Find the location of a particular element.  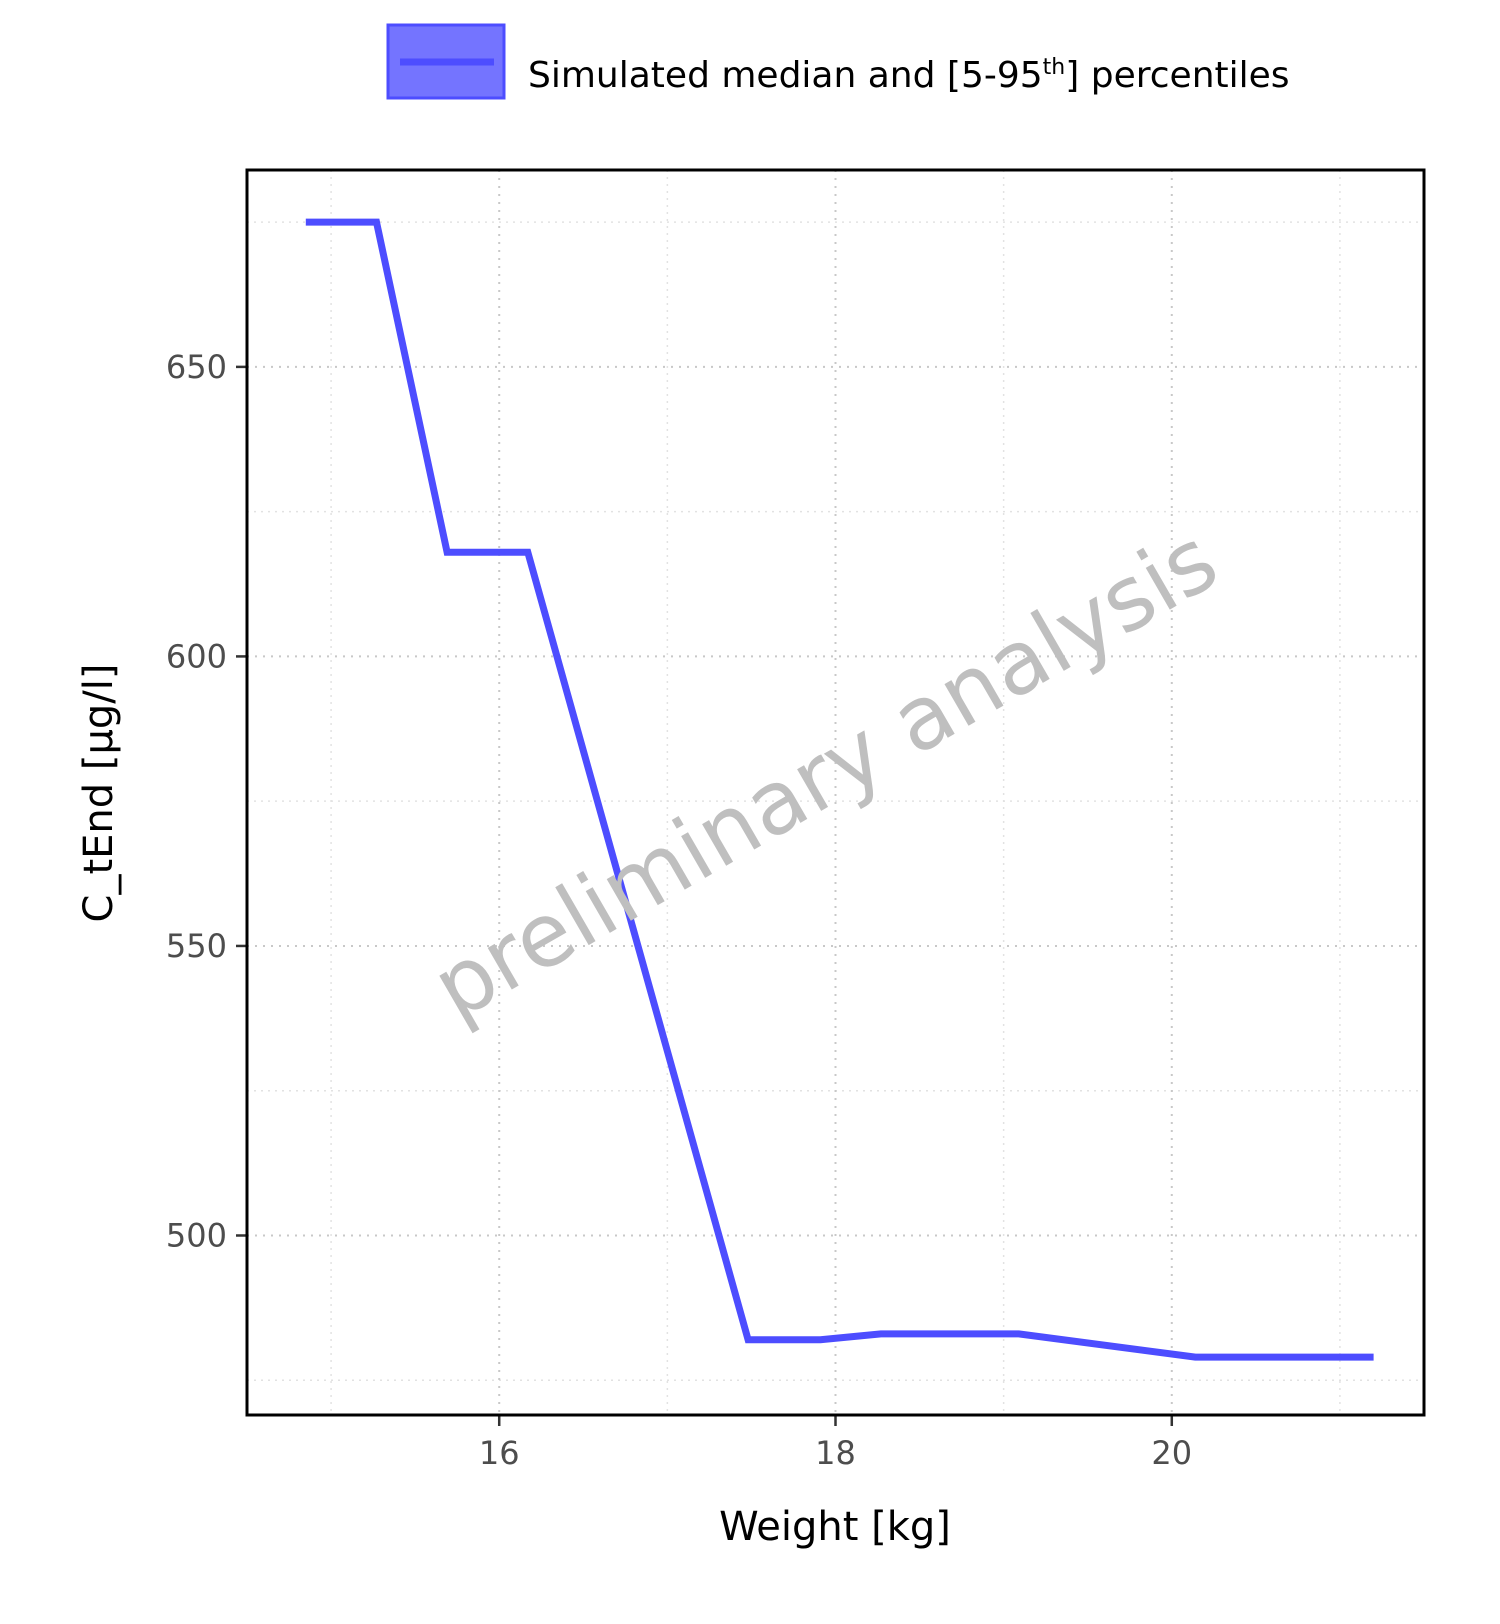

y-tick-label: 650 is located at coordinates (196, 367).